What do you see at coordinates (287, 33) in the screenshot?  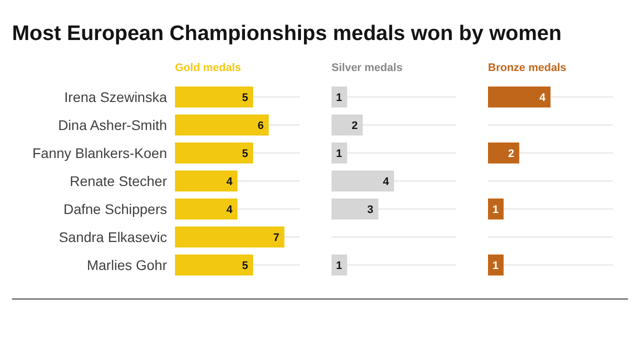 I see `chart-title: Most European Championships medals won by women` at bounding box center [287, 33].